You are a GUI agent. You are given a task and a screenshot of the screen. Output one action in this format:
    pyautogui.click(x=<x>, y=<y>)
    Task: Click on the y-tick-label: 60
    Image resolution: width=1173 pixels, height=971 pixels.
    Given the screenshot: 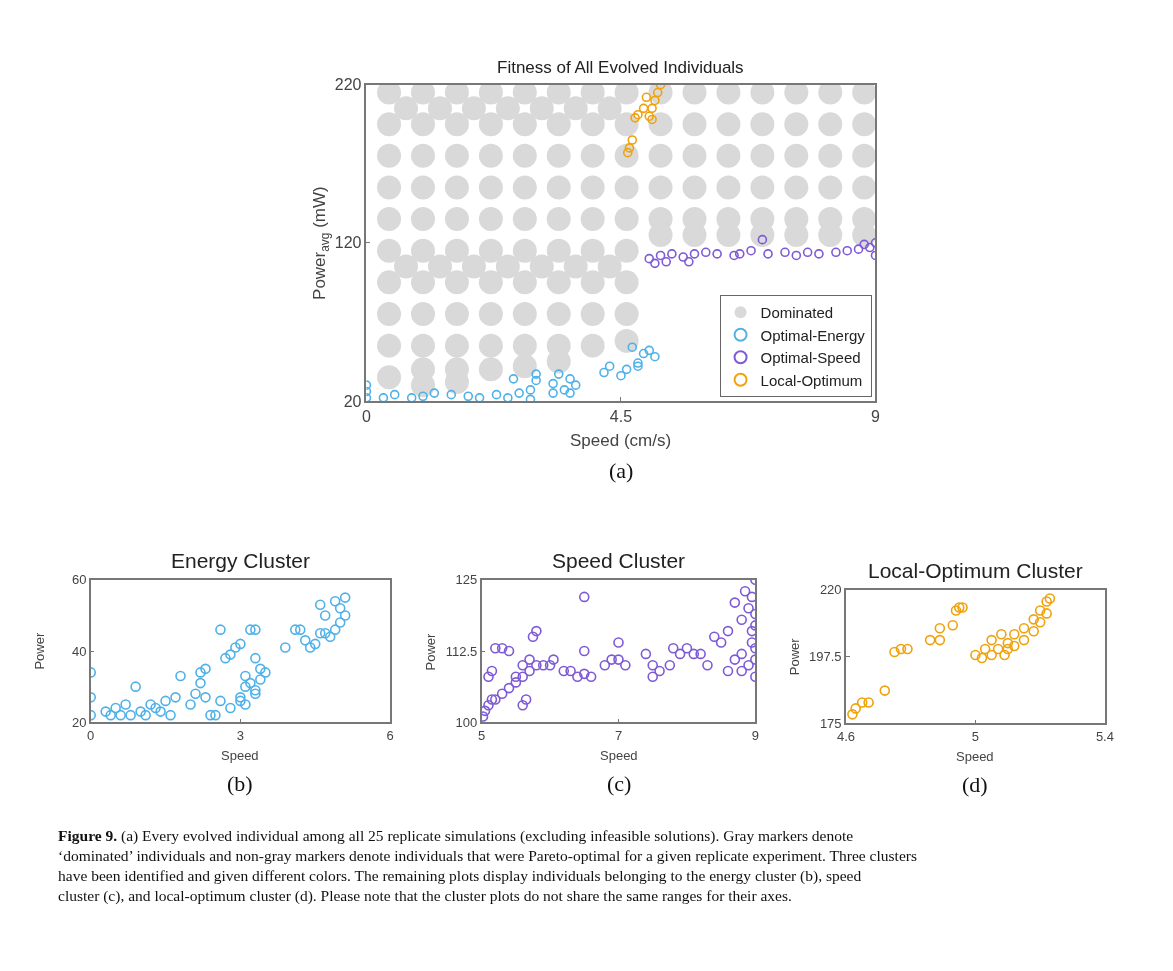 What is the action you would take?
    pyautogui.click(x=79, y=580)
    